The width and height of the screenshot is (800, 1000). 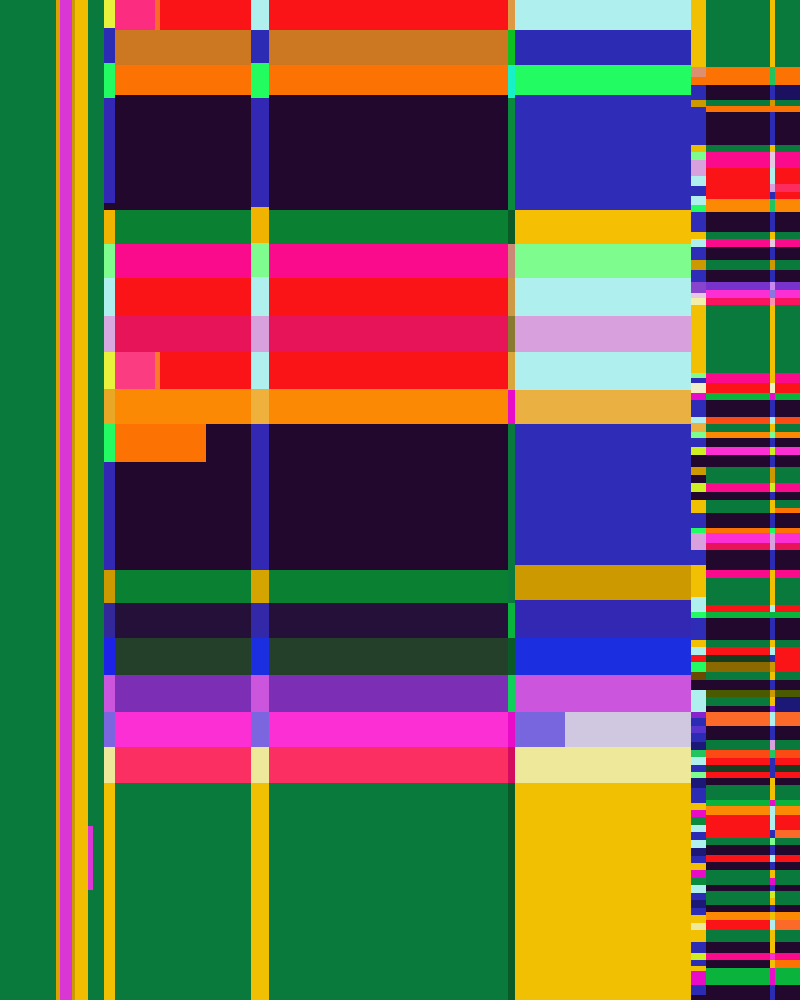 What do you see at coordinates (28, 500) in the screenshot?
I see `left-stripe` at bounding box center [28, 500].